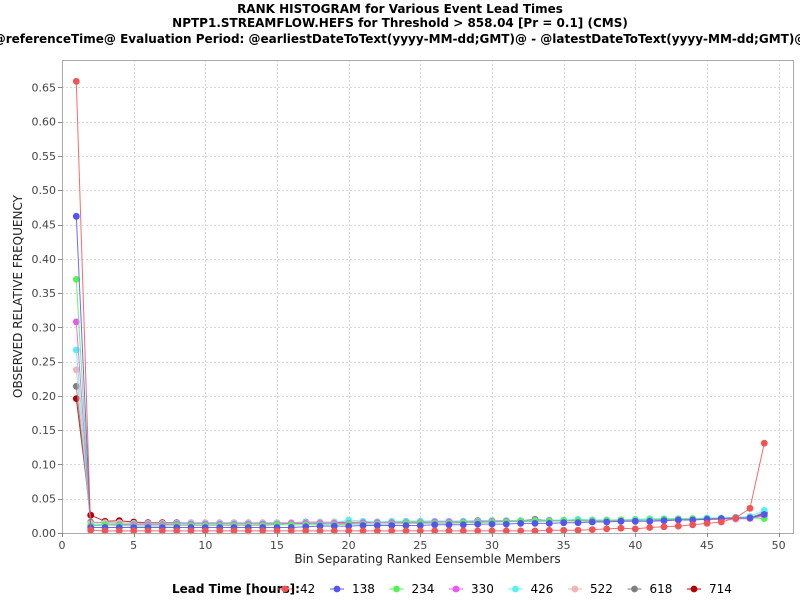 Image resolution: width=800 pixels, height=600 pixels. I want to click on x-axis-ticks: 0 5 10 15 20 25 30 35 40 45 50, so click(422, 542).